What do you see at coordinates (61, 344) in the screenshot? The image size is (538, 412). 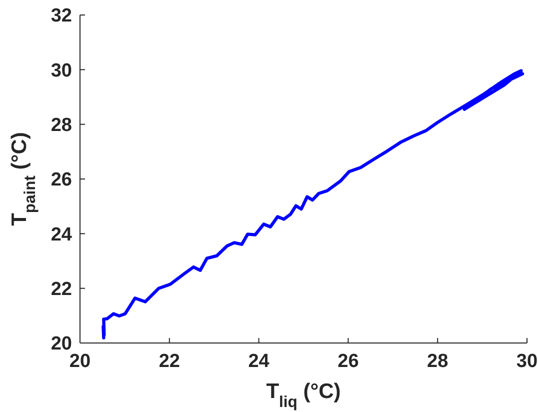 I see `y-tick-label: 20` at bounding box center [61, 344].